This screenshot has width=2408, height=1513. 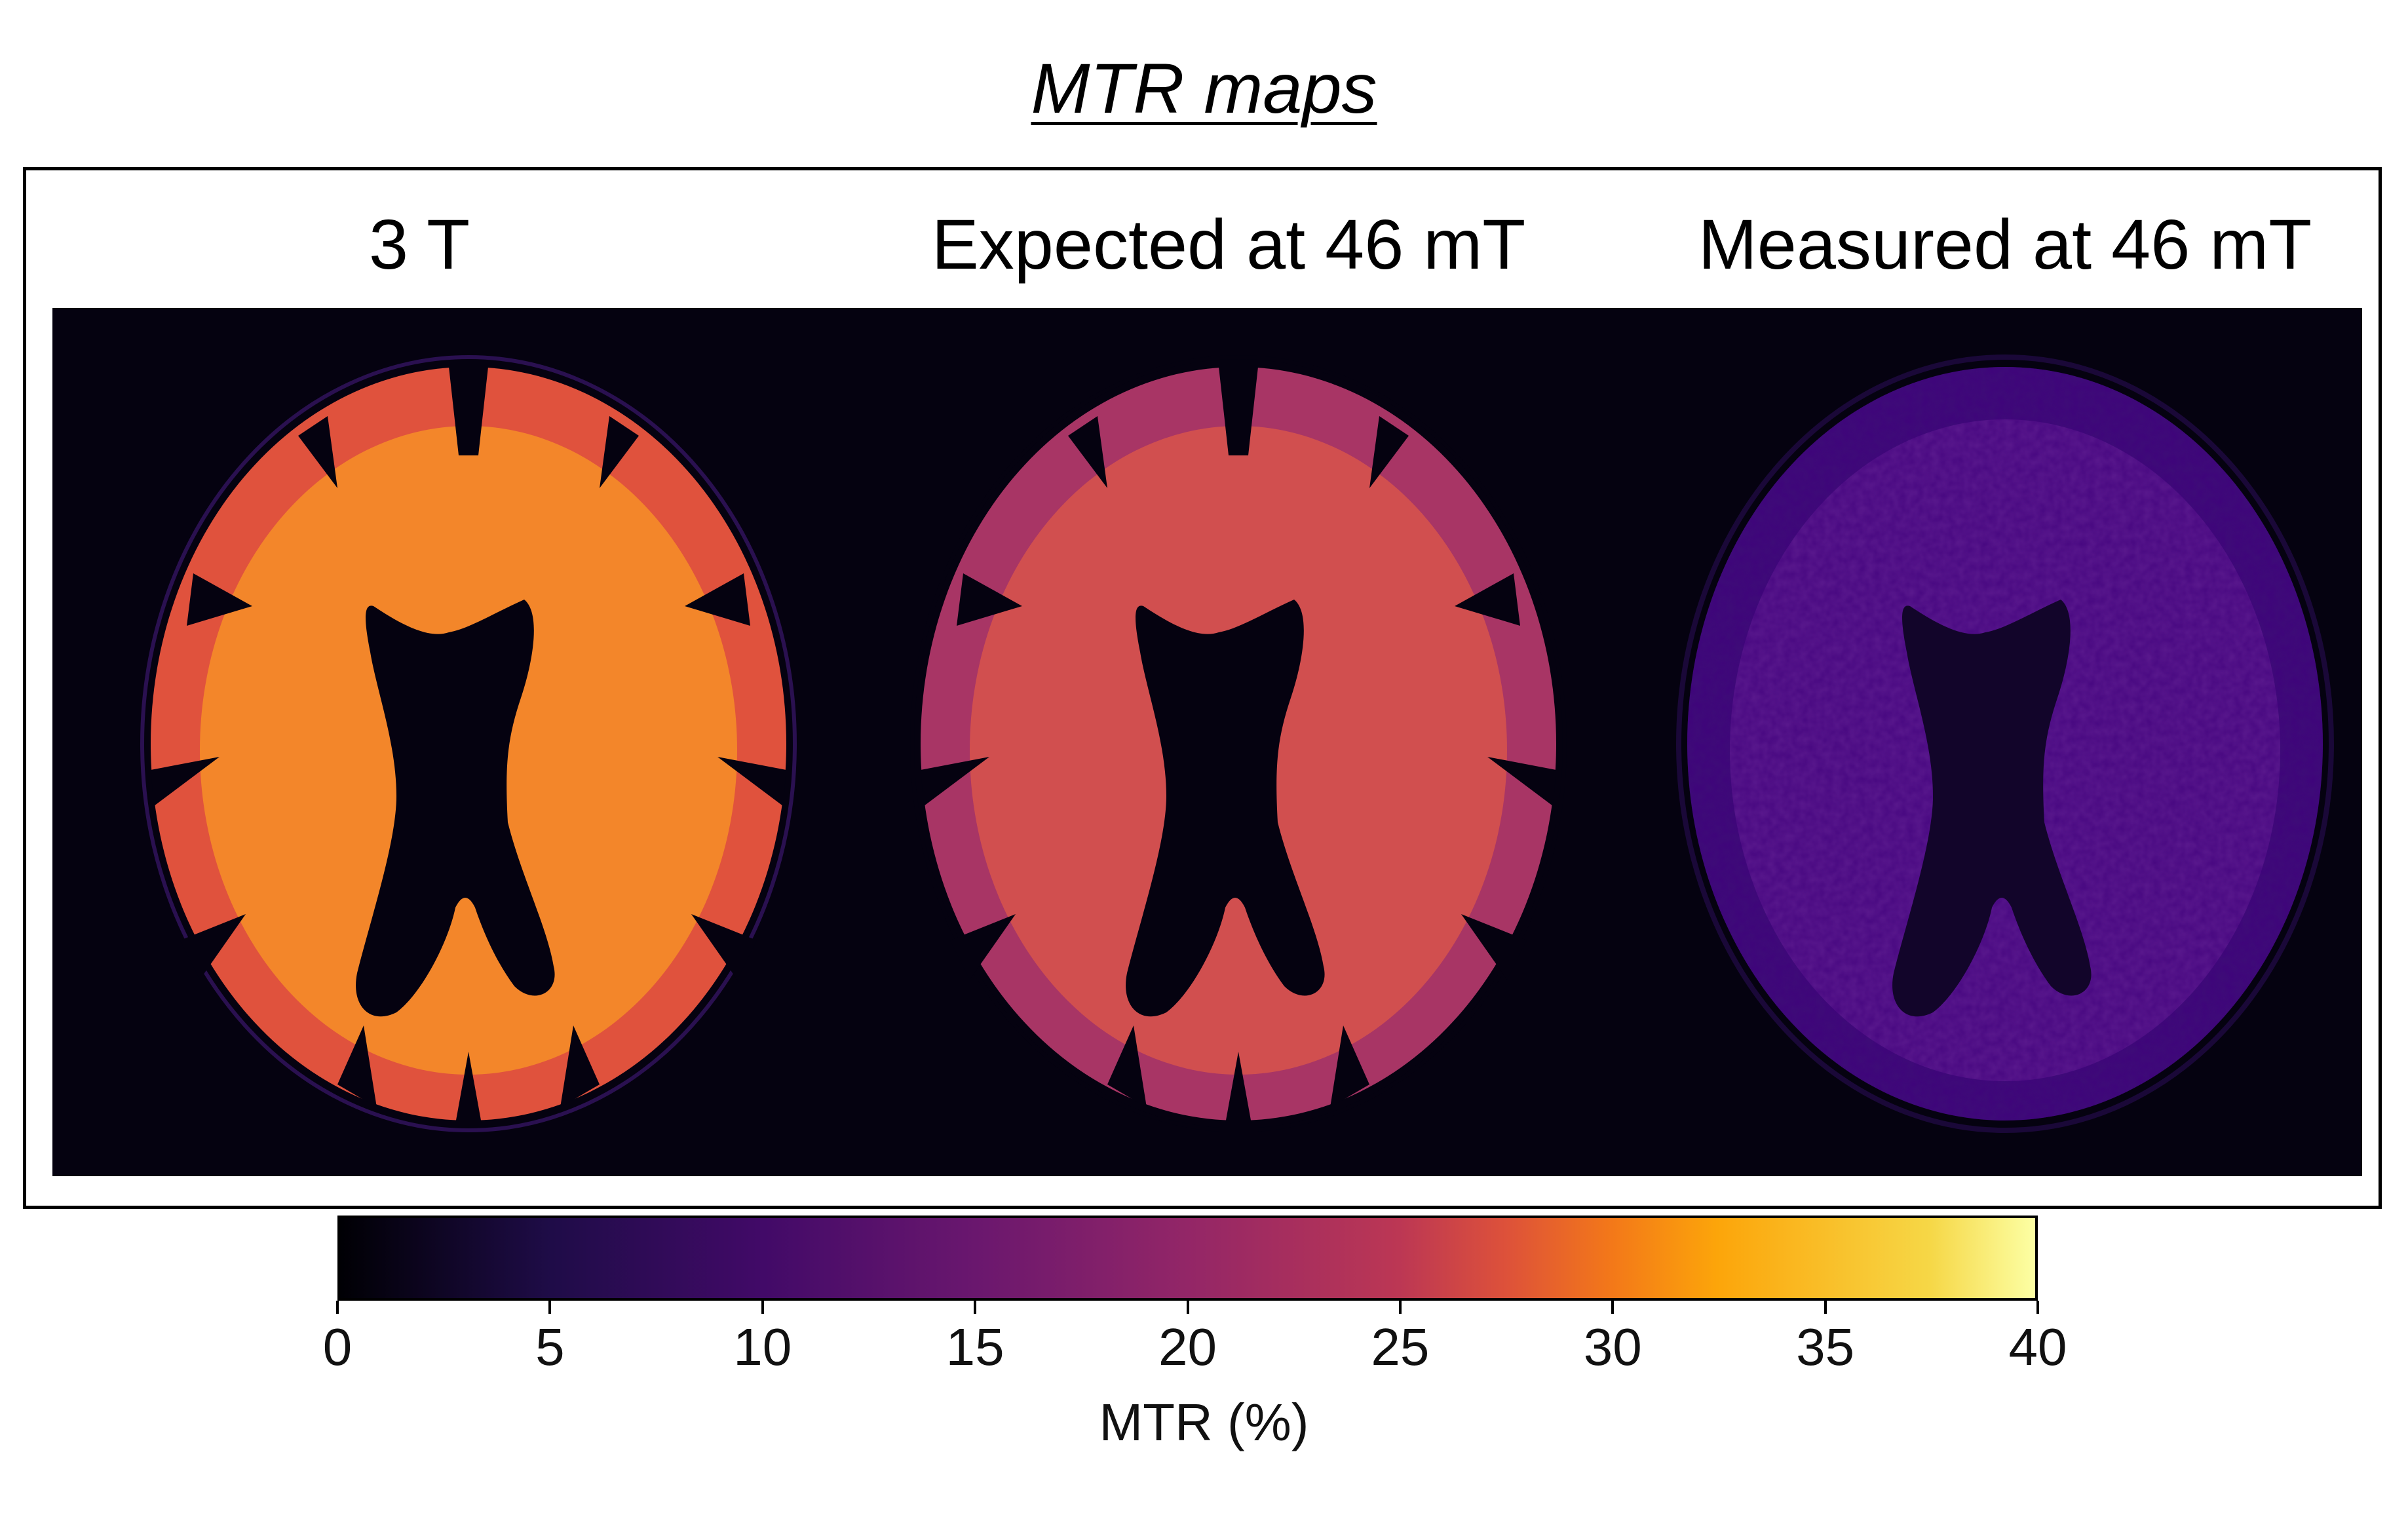 I want to click on panel-label-expected: Expected at 46 mT, so click(x=1228, y=244).